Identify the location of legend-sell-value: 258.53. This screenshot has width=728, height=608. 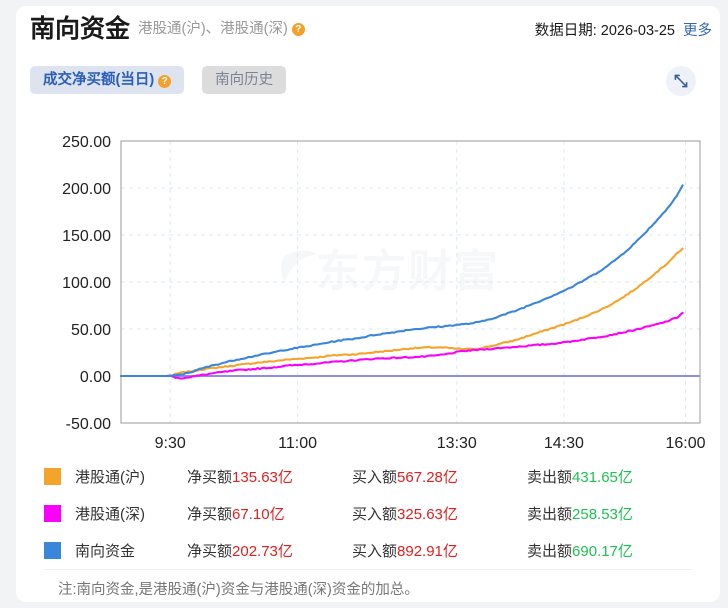
(595, 514).